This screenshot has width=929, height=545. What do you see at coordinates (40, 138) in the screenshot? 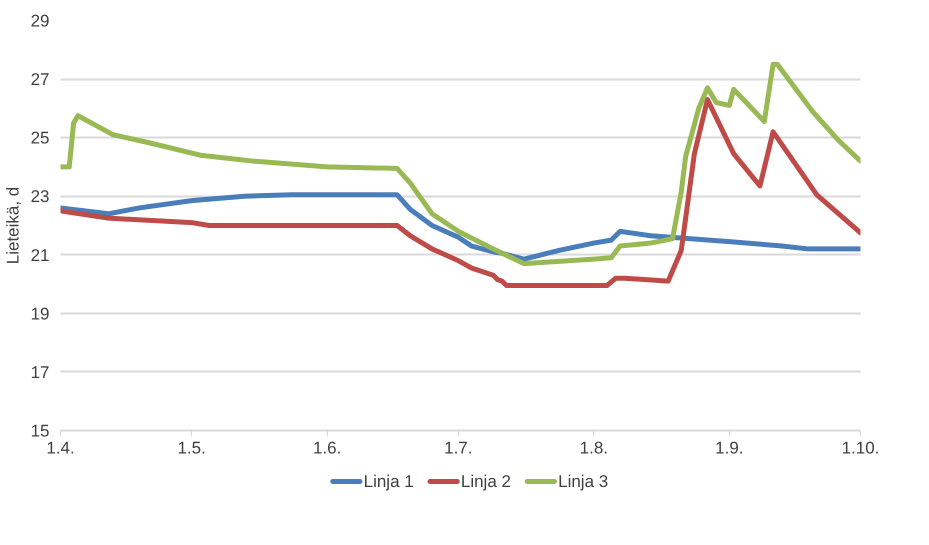
I see `y-tick-label: 25` at bounding box center [40, 138].